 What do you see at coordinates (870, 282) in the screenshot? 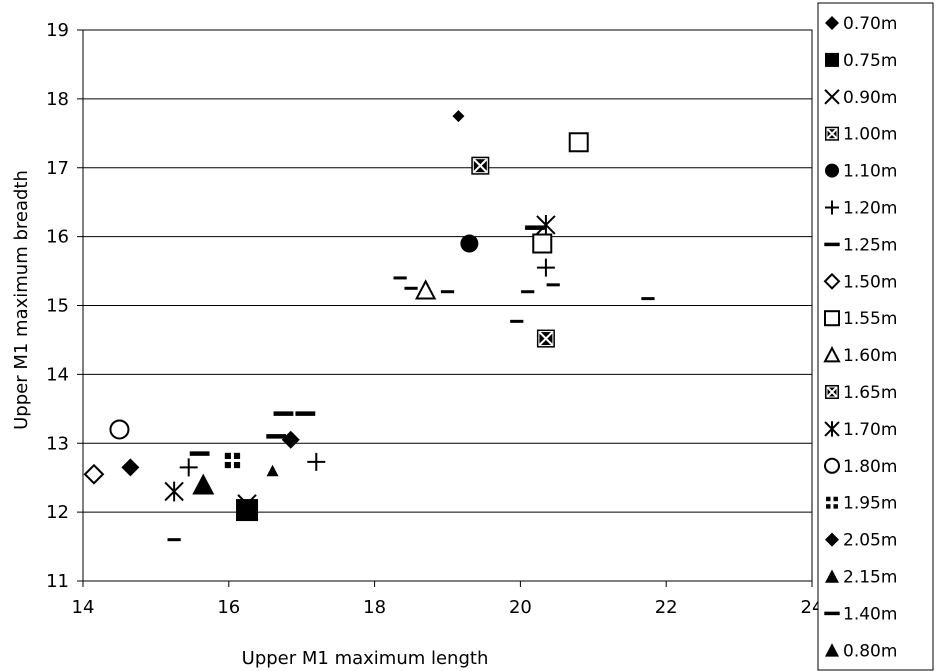
I see `legend-label: 1.50m` at bounding box center [870, 282].